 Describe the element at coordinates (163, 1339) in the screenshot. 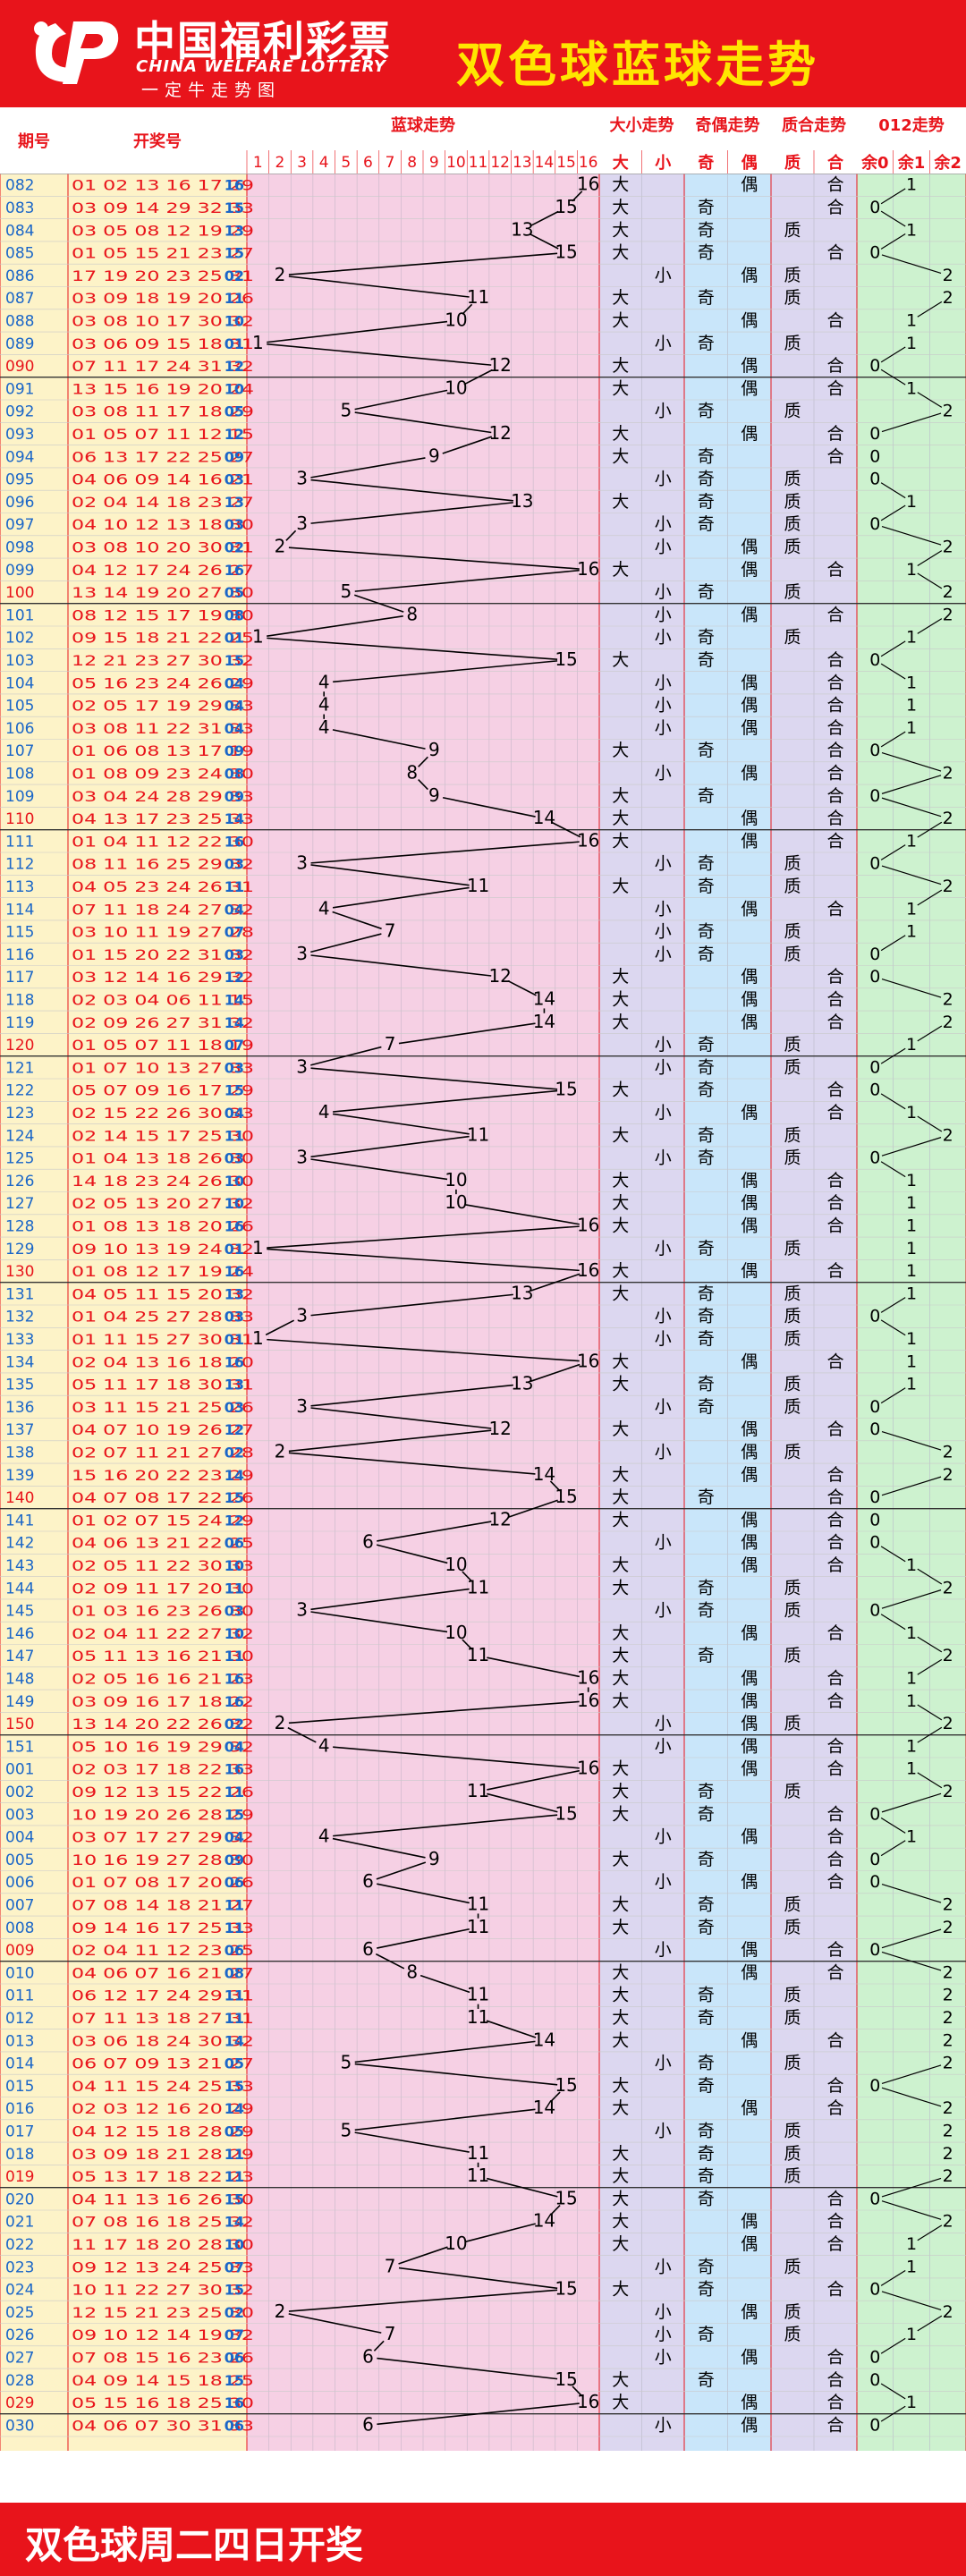

I see `red-balls: 01 11 15 27 30 31` at that location.